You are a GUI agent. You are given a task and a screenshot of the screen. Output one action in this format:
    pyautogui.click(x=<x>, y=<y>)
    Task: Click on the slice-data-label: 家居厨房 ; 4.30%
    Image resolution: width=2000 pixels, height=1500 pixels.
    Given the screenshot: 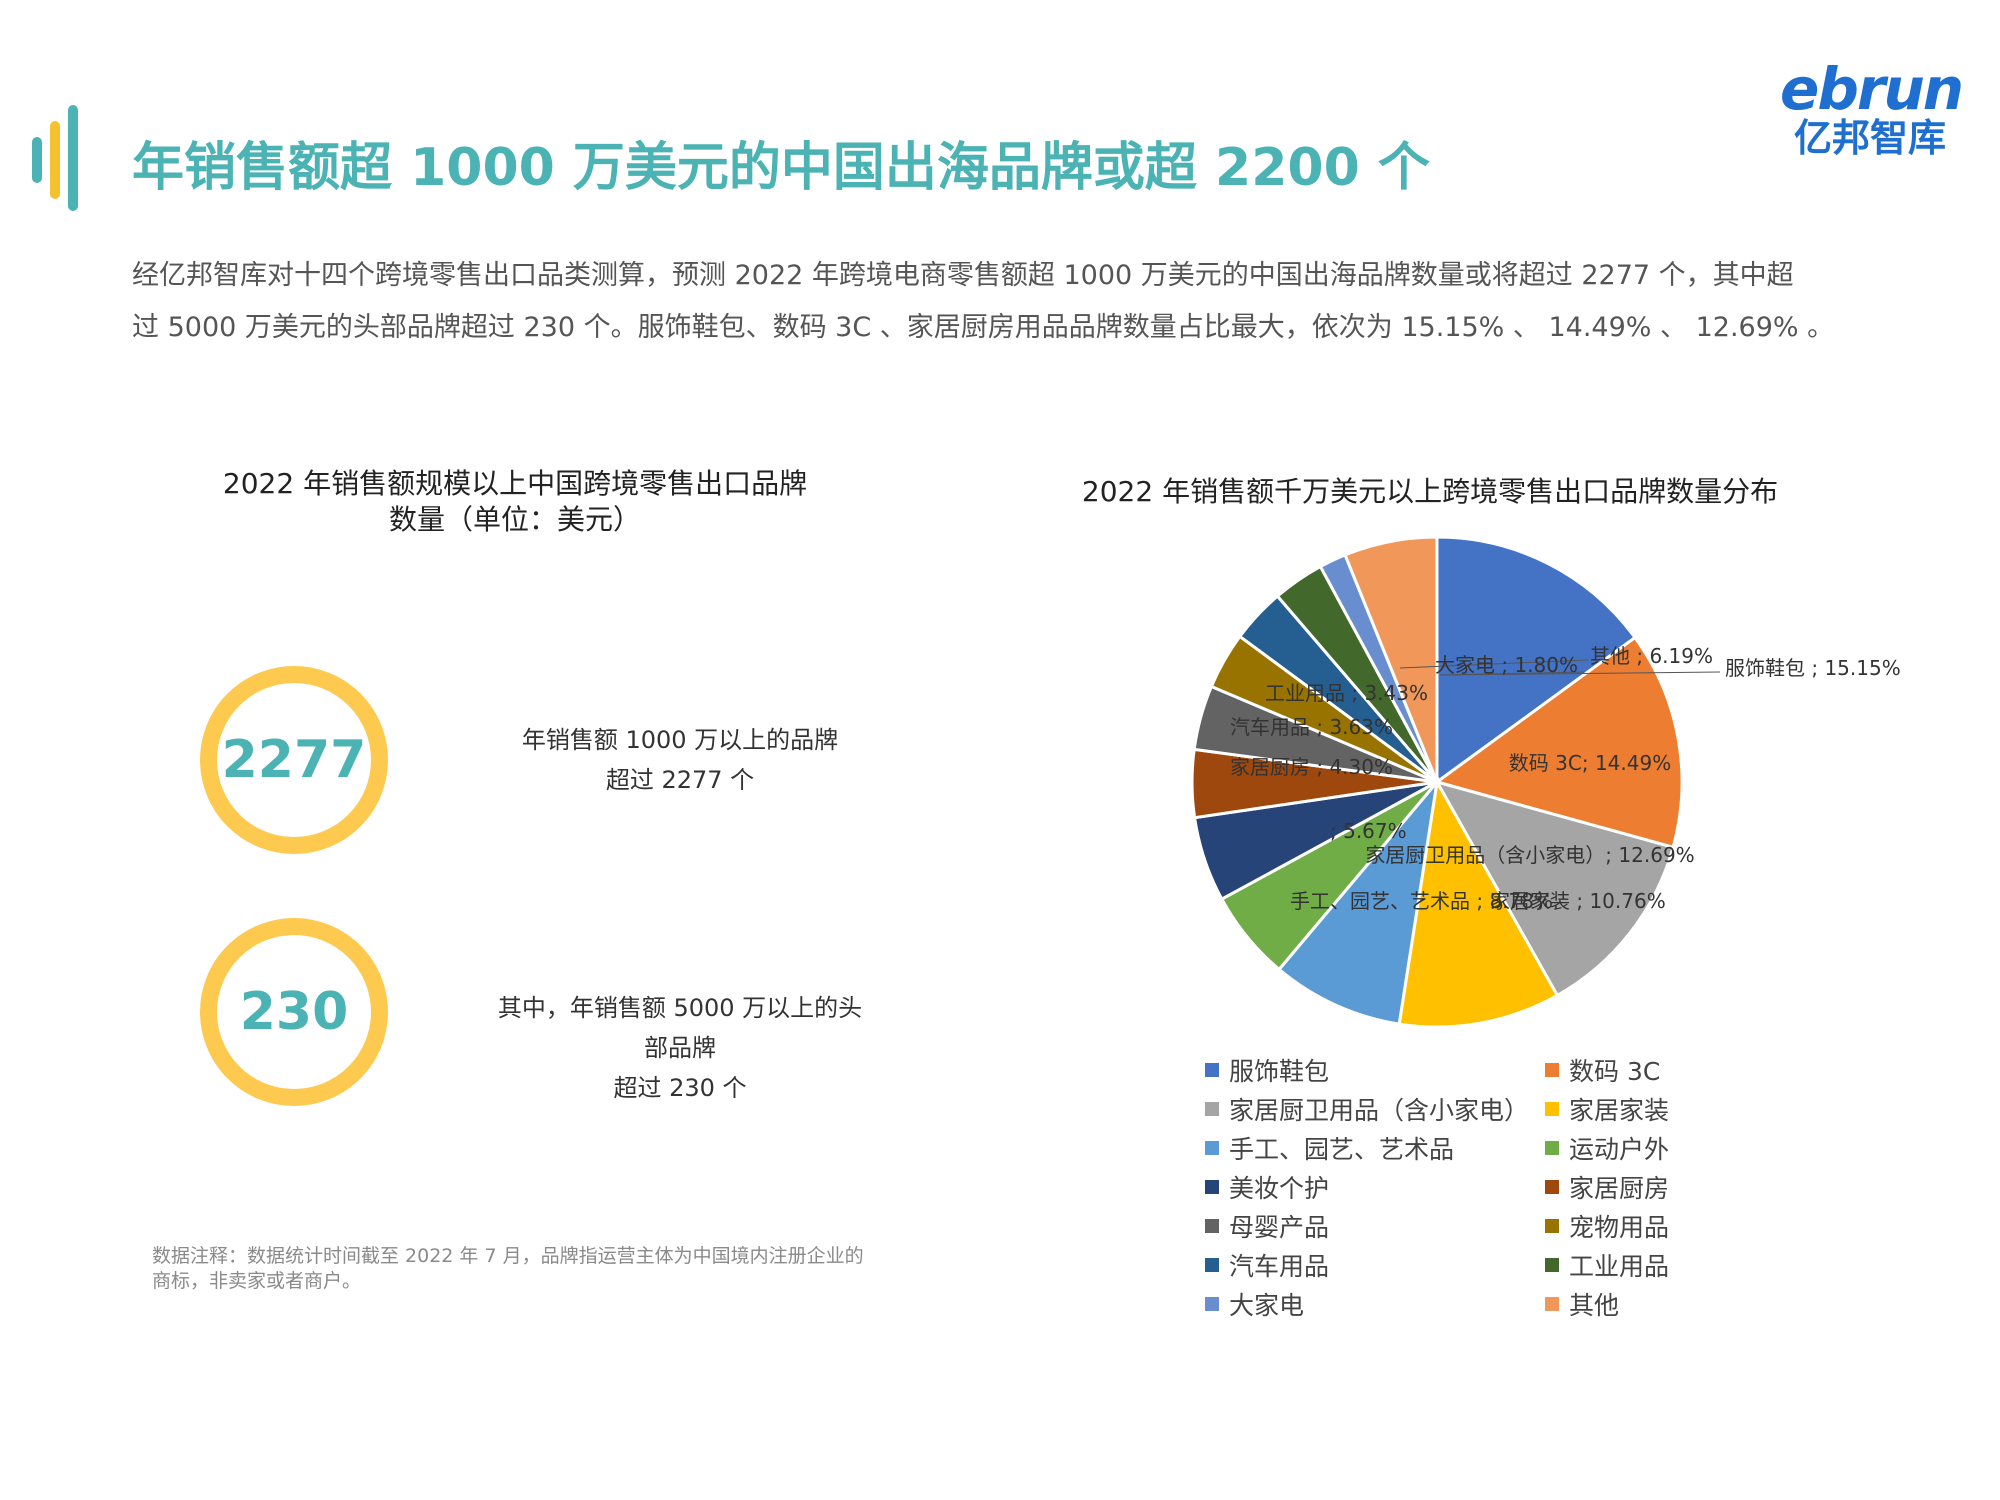 What is the action you would take?
    pyautogui.click(x=1311, y=767)
    